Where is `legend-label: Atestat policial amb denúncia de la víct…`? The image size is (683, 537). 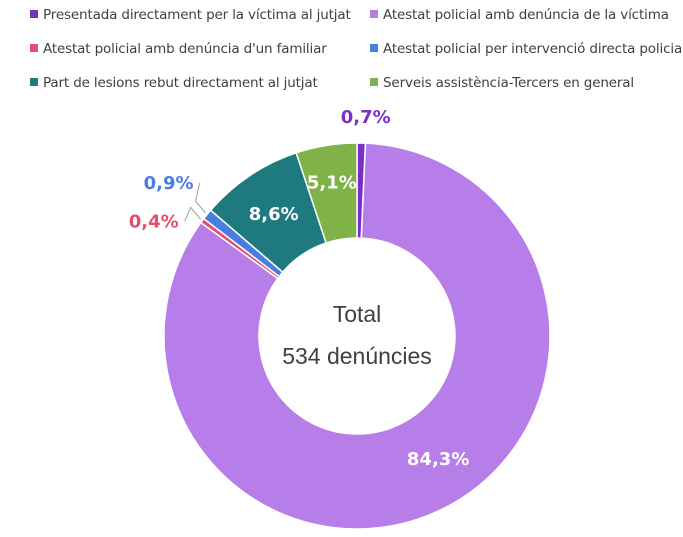
legend-label: Atestat policial amb denúncia de la víct… is located at coordinates (526, 15).